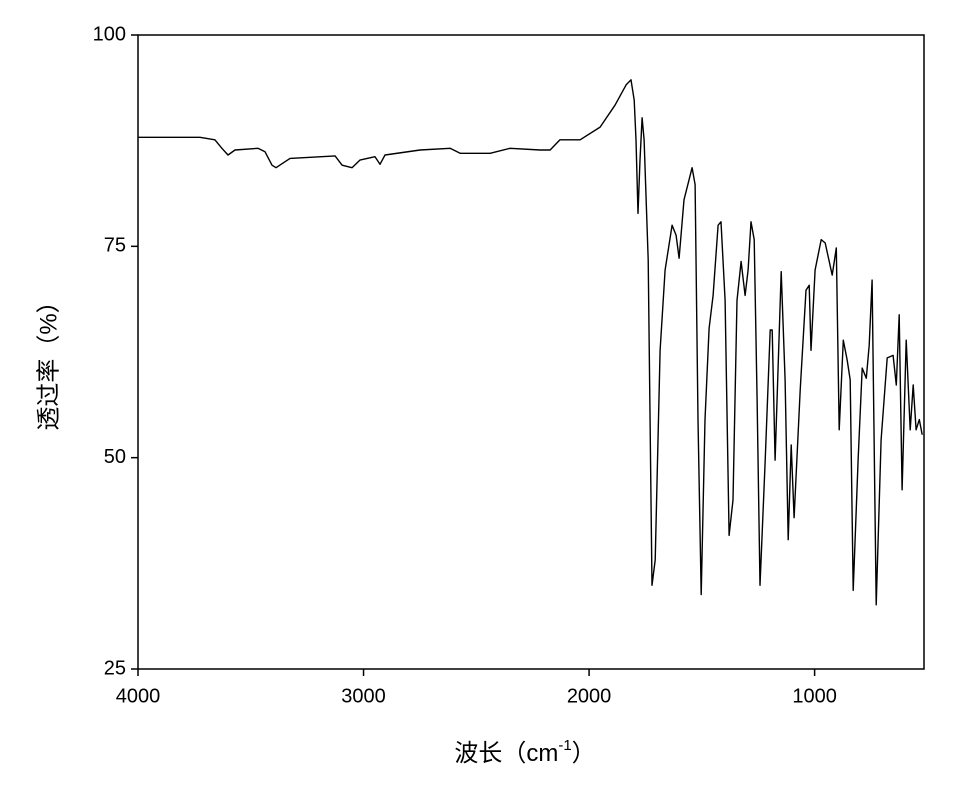  I want to click on y-tick-label: 50, so click(115, 457).